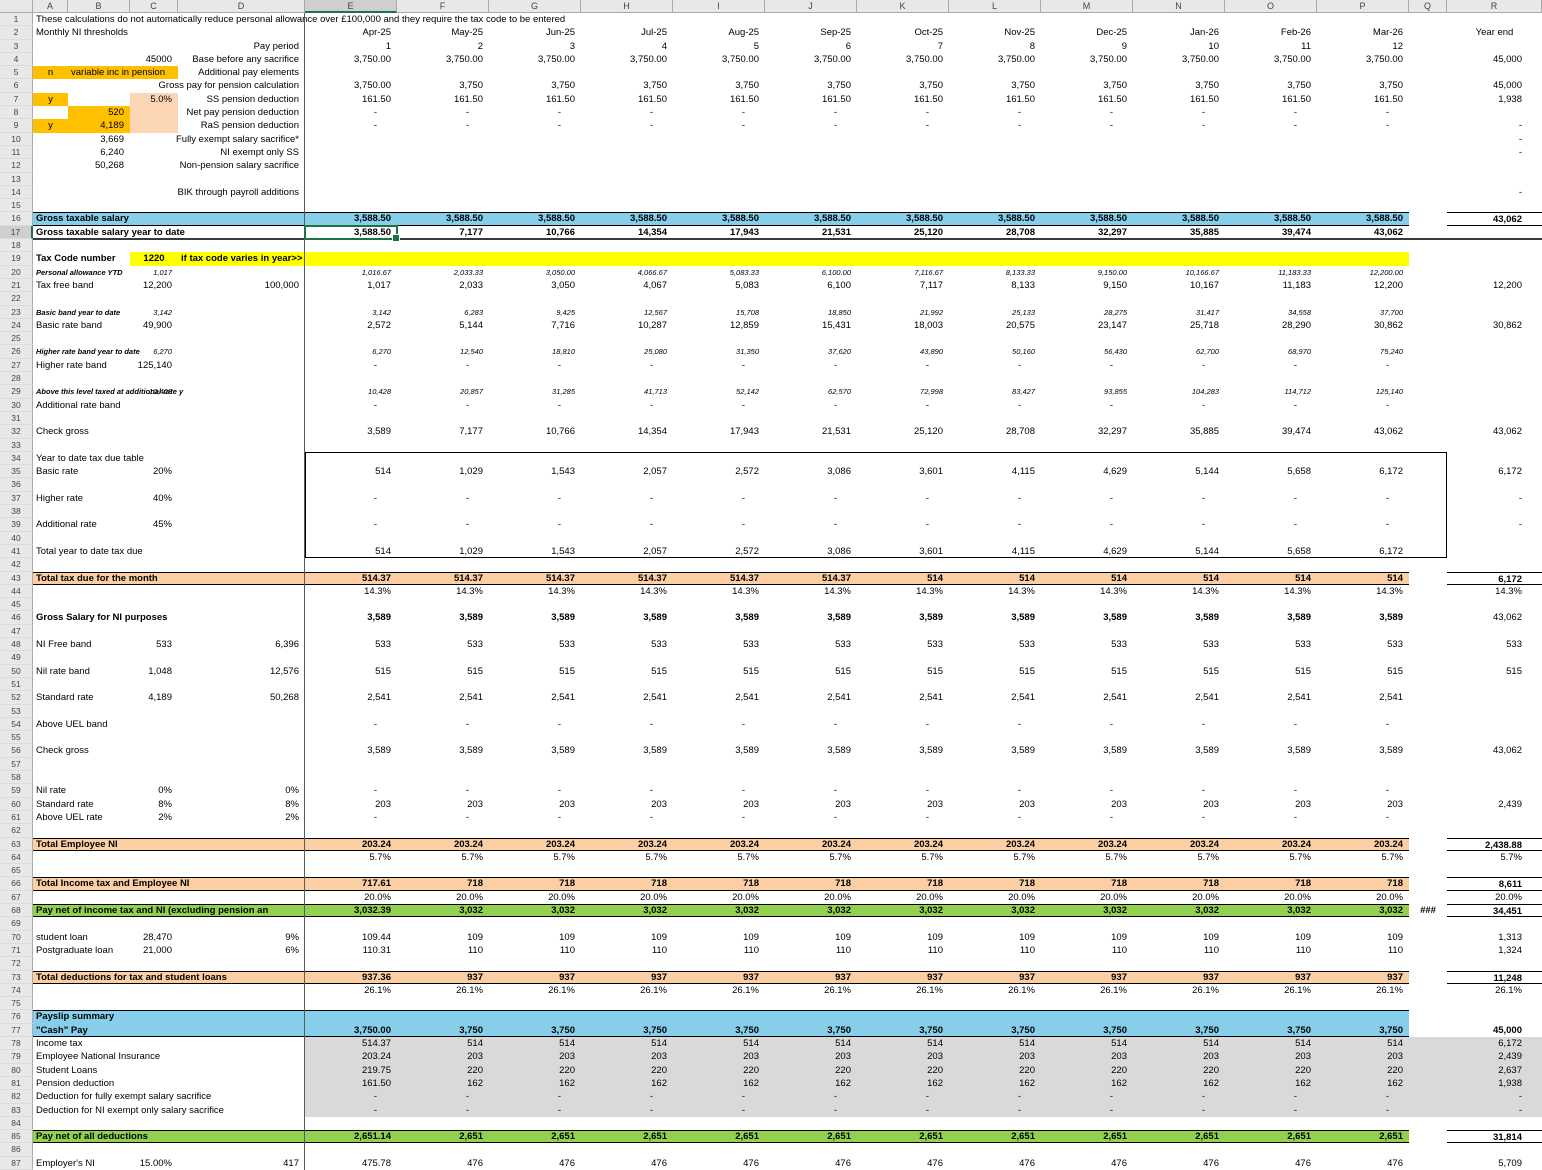 This screenshot has height=1170, width=1542. I want to click on cell-L82: -, so click(1019, 1097).